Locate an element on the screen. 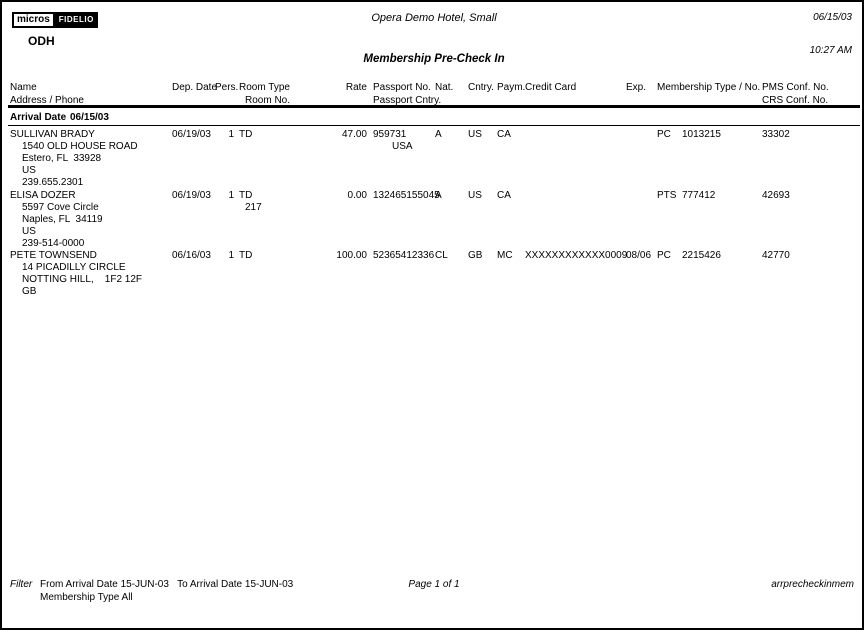 Image resolution: width=864 pixels, height=630 pixels. card-exp: 08/06 is located at coordinates (639, 255).